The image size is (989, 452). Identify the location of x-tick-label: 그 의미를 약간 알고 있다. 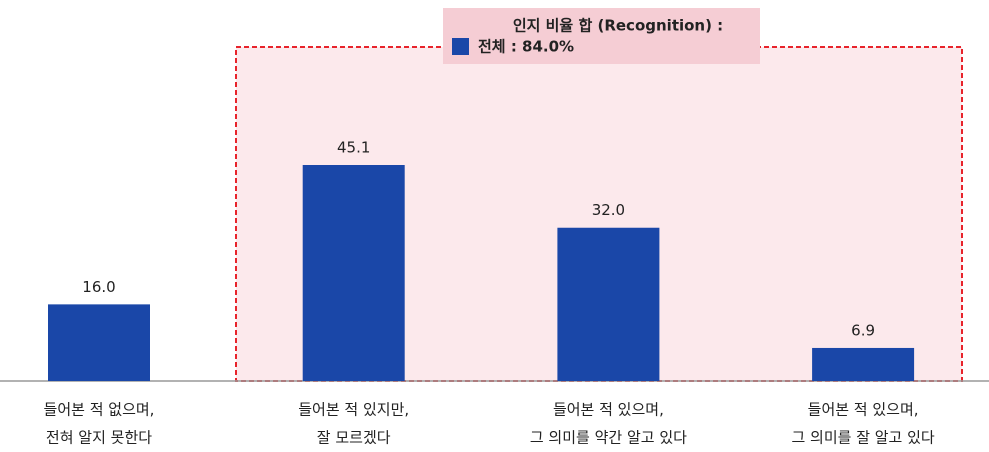
(608, 438).